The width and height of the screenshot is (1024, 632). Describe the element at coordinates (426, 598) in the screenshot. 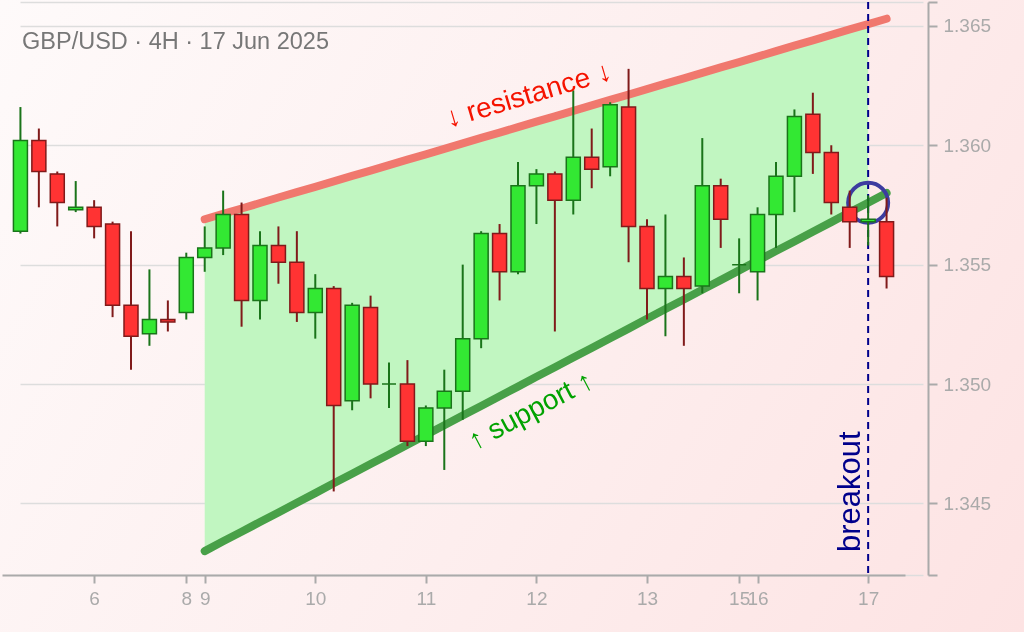

I see `x-tick-label: 11` at that location.